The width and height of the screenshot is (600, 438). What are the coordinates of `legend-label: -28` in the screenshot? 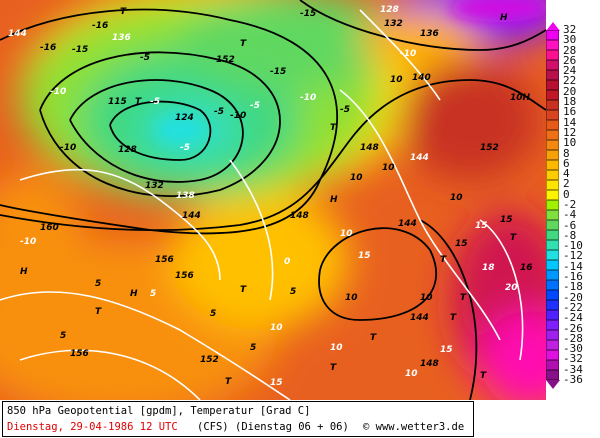 It's located at (573, 338).